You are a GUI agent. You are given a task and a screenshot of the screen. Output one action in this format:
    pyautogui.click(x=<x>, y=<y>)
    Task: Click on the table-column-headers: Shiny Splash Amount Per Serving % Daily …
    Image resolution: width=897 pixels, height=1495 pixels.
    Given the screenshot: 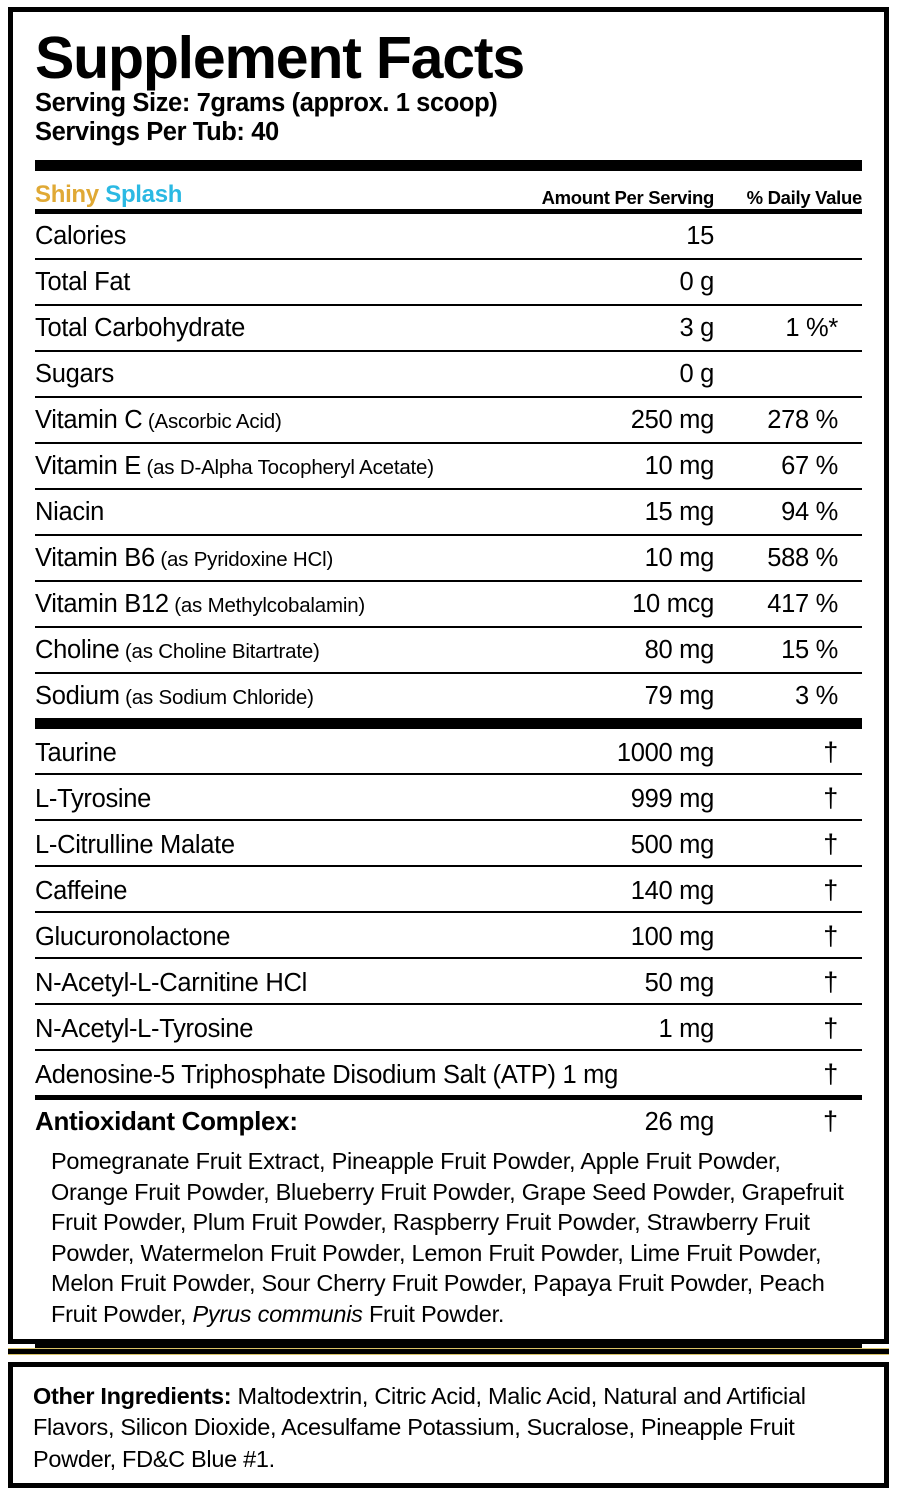 What is the action you would take?
    pyautogui.click(x=448, y=190)
    